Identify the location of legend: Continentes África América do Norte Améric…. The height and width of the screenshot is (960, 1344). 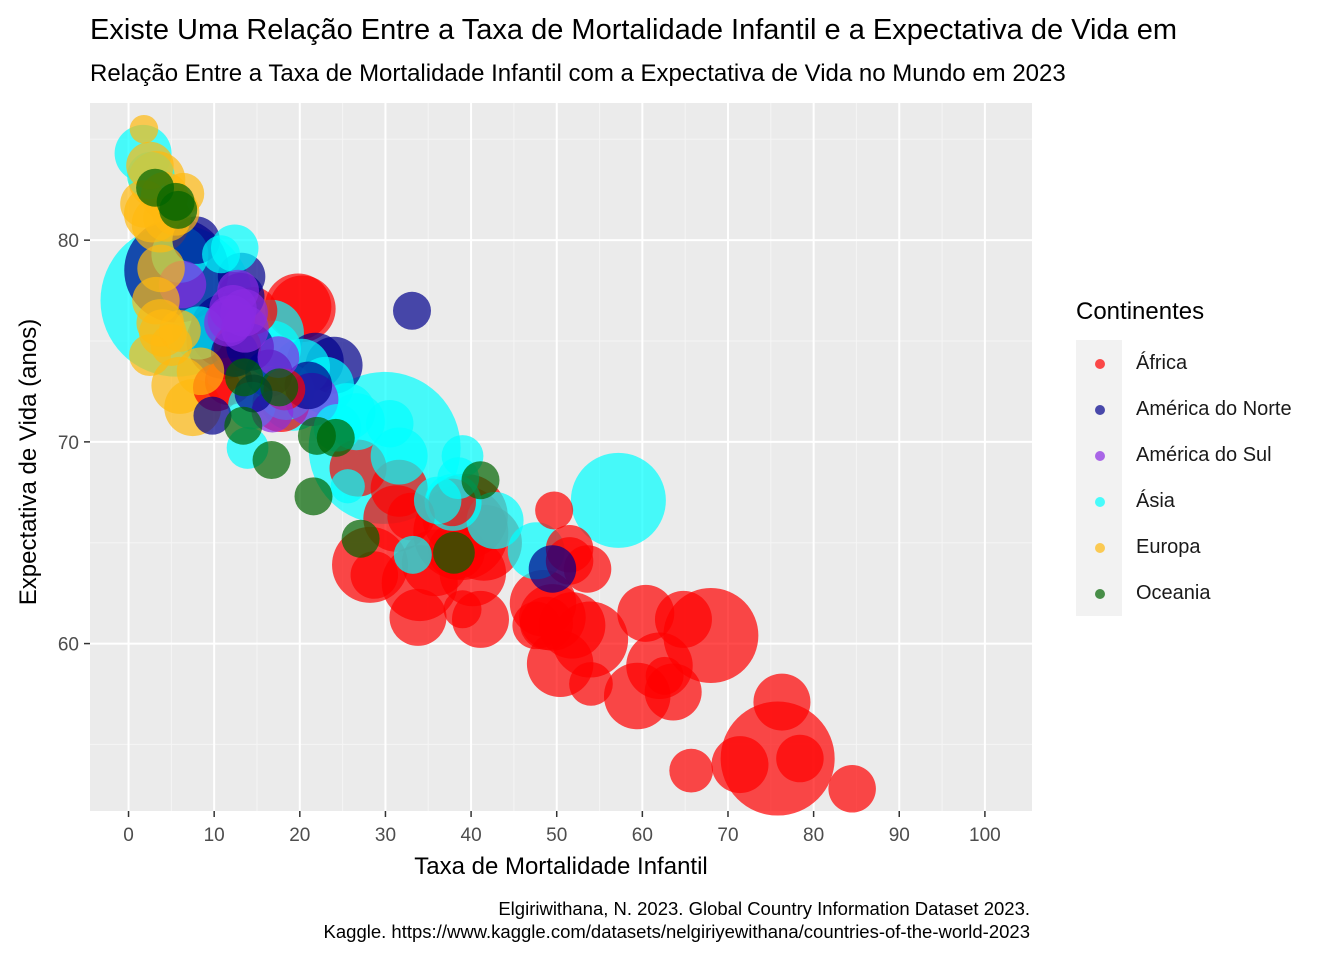
(1184, 457).